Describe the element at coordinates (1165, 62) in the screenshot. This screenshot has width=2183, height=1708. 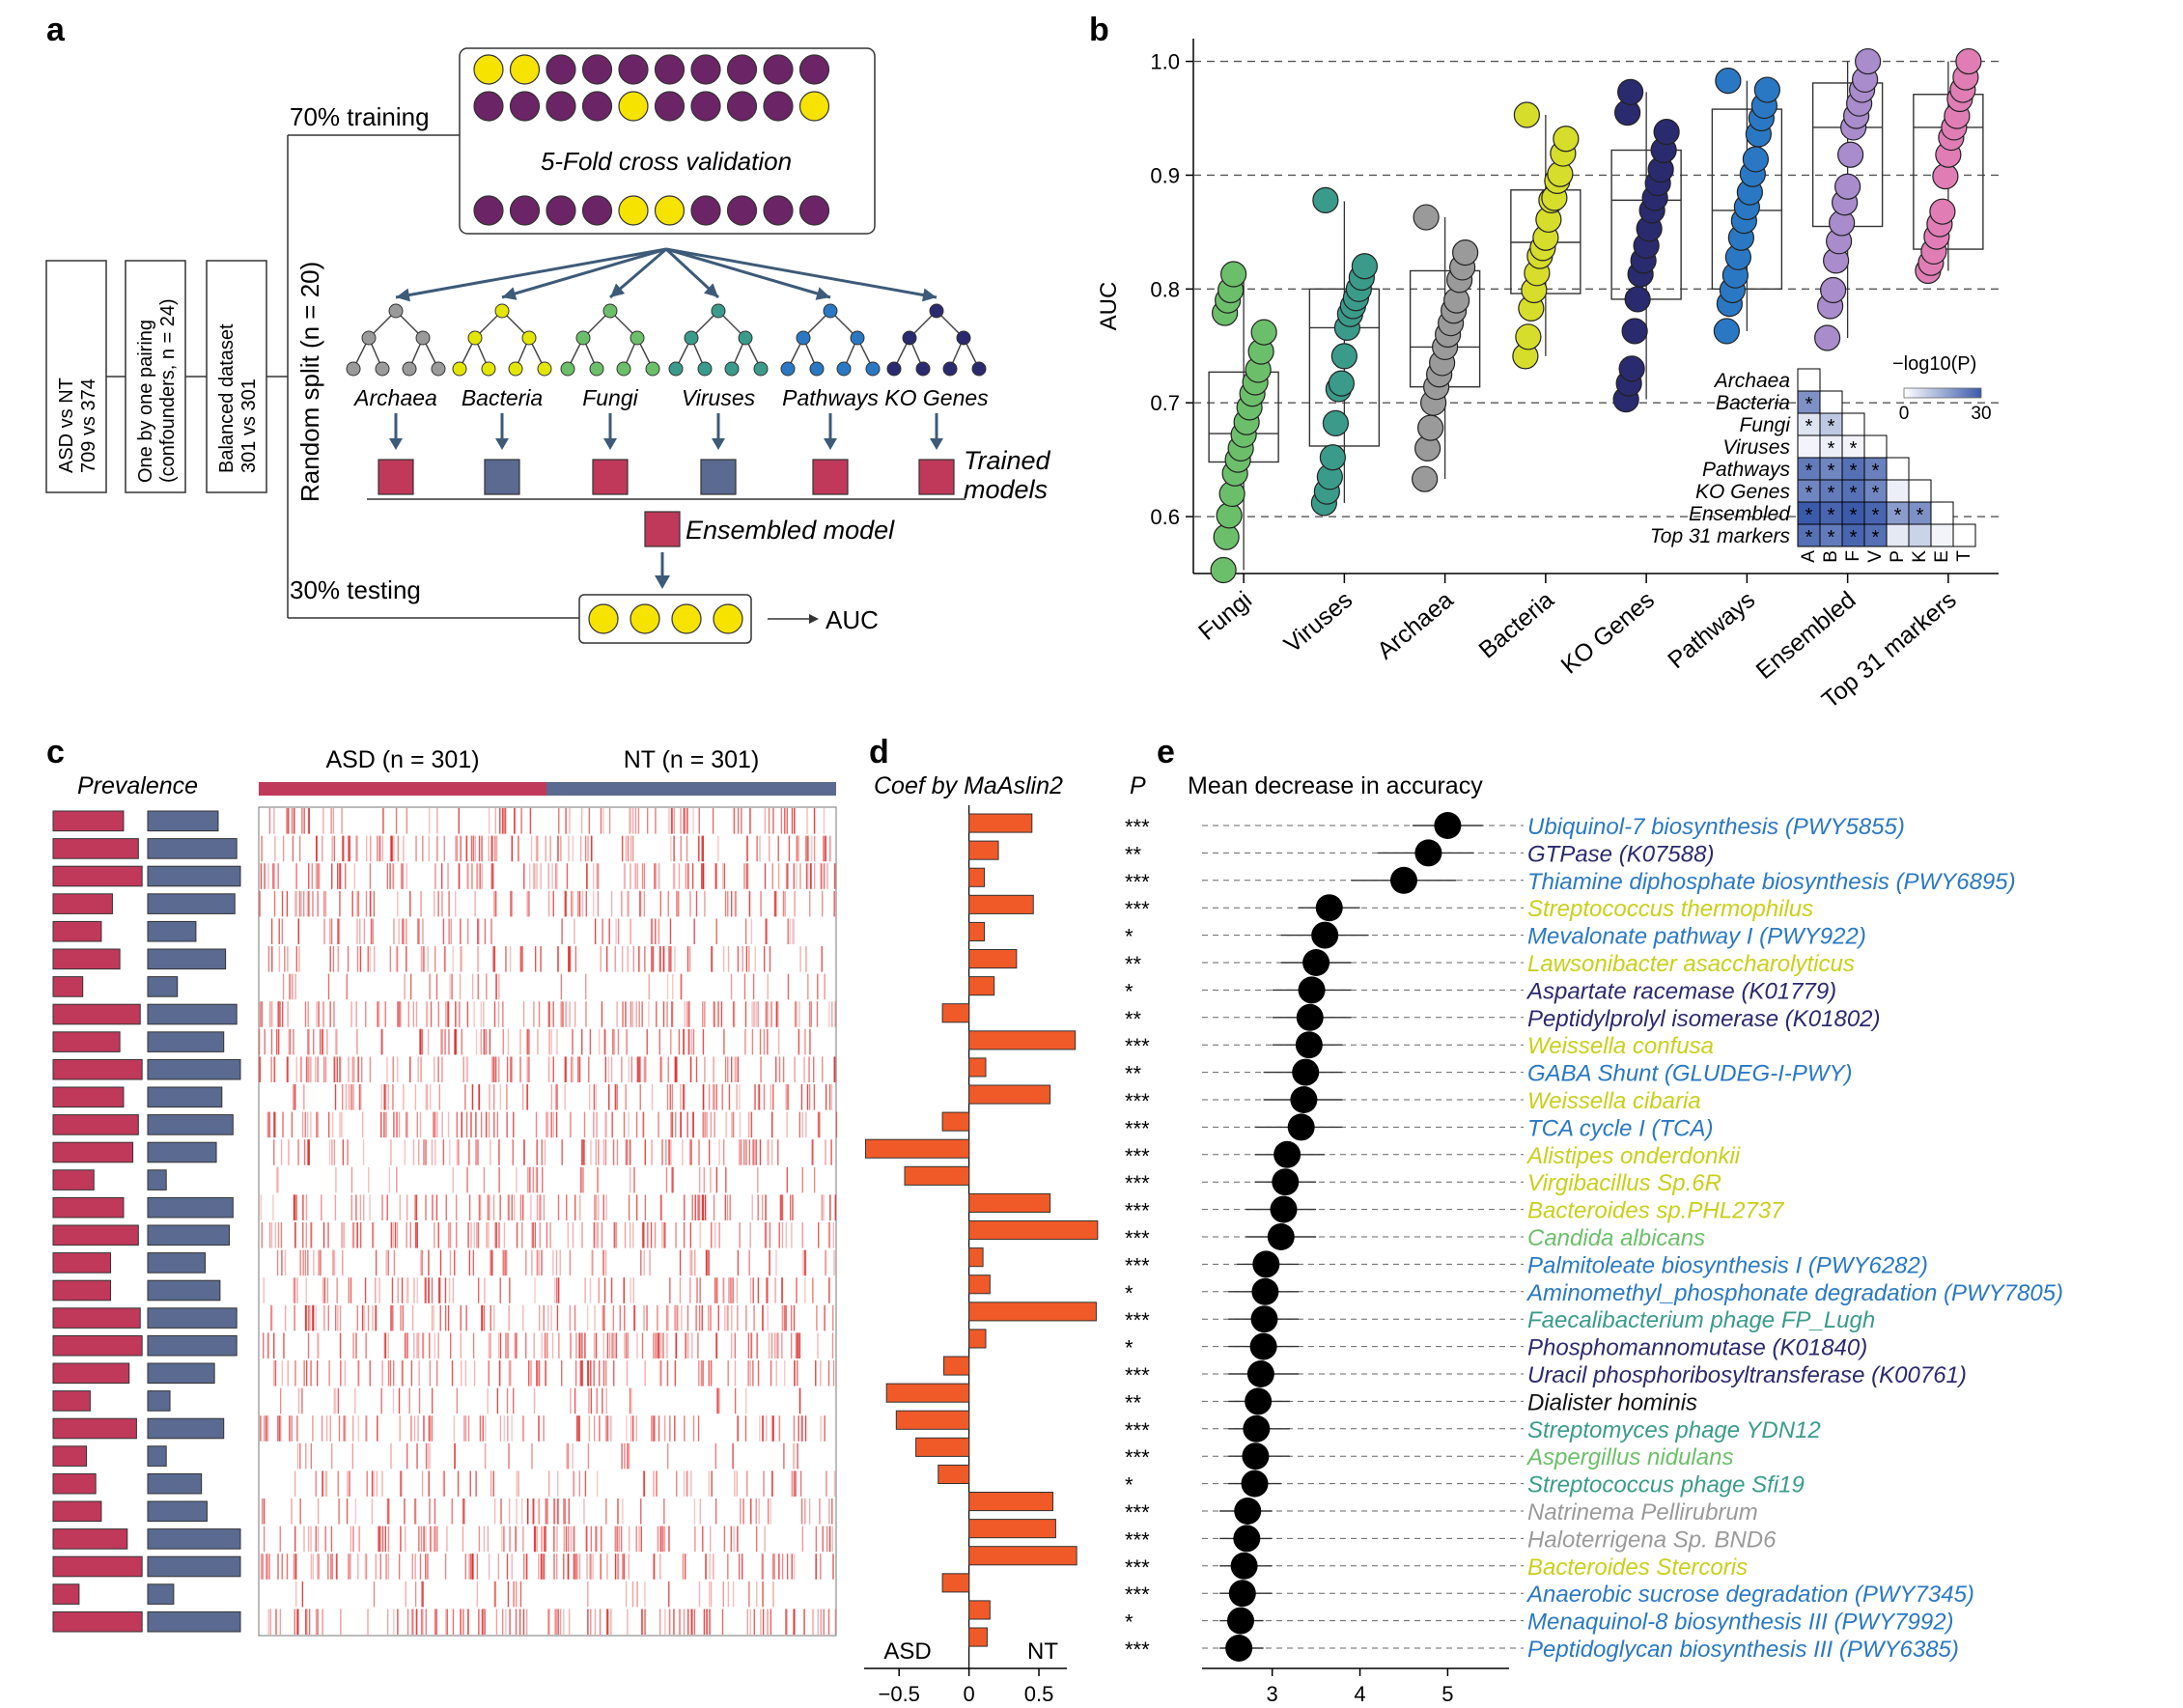
I see `y-tick-label: 1.0` at that location.